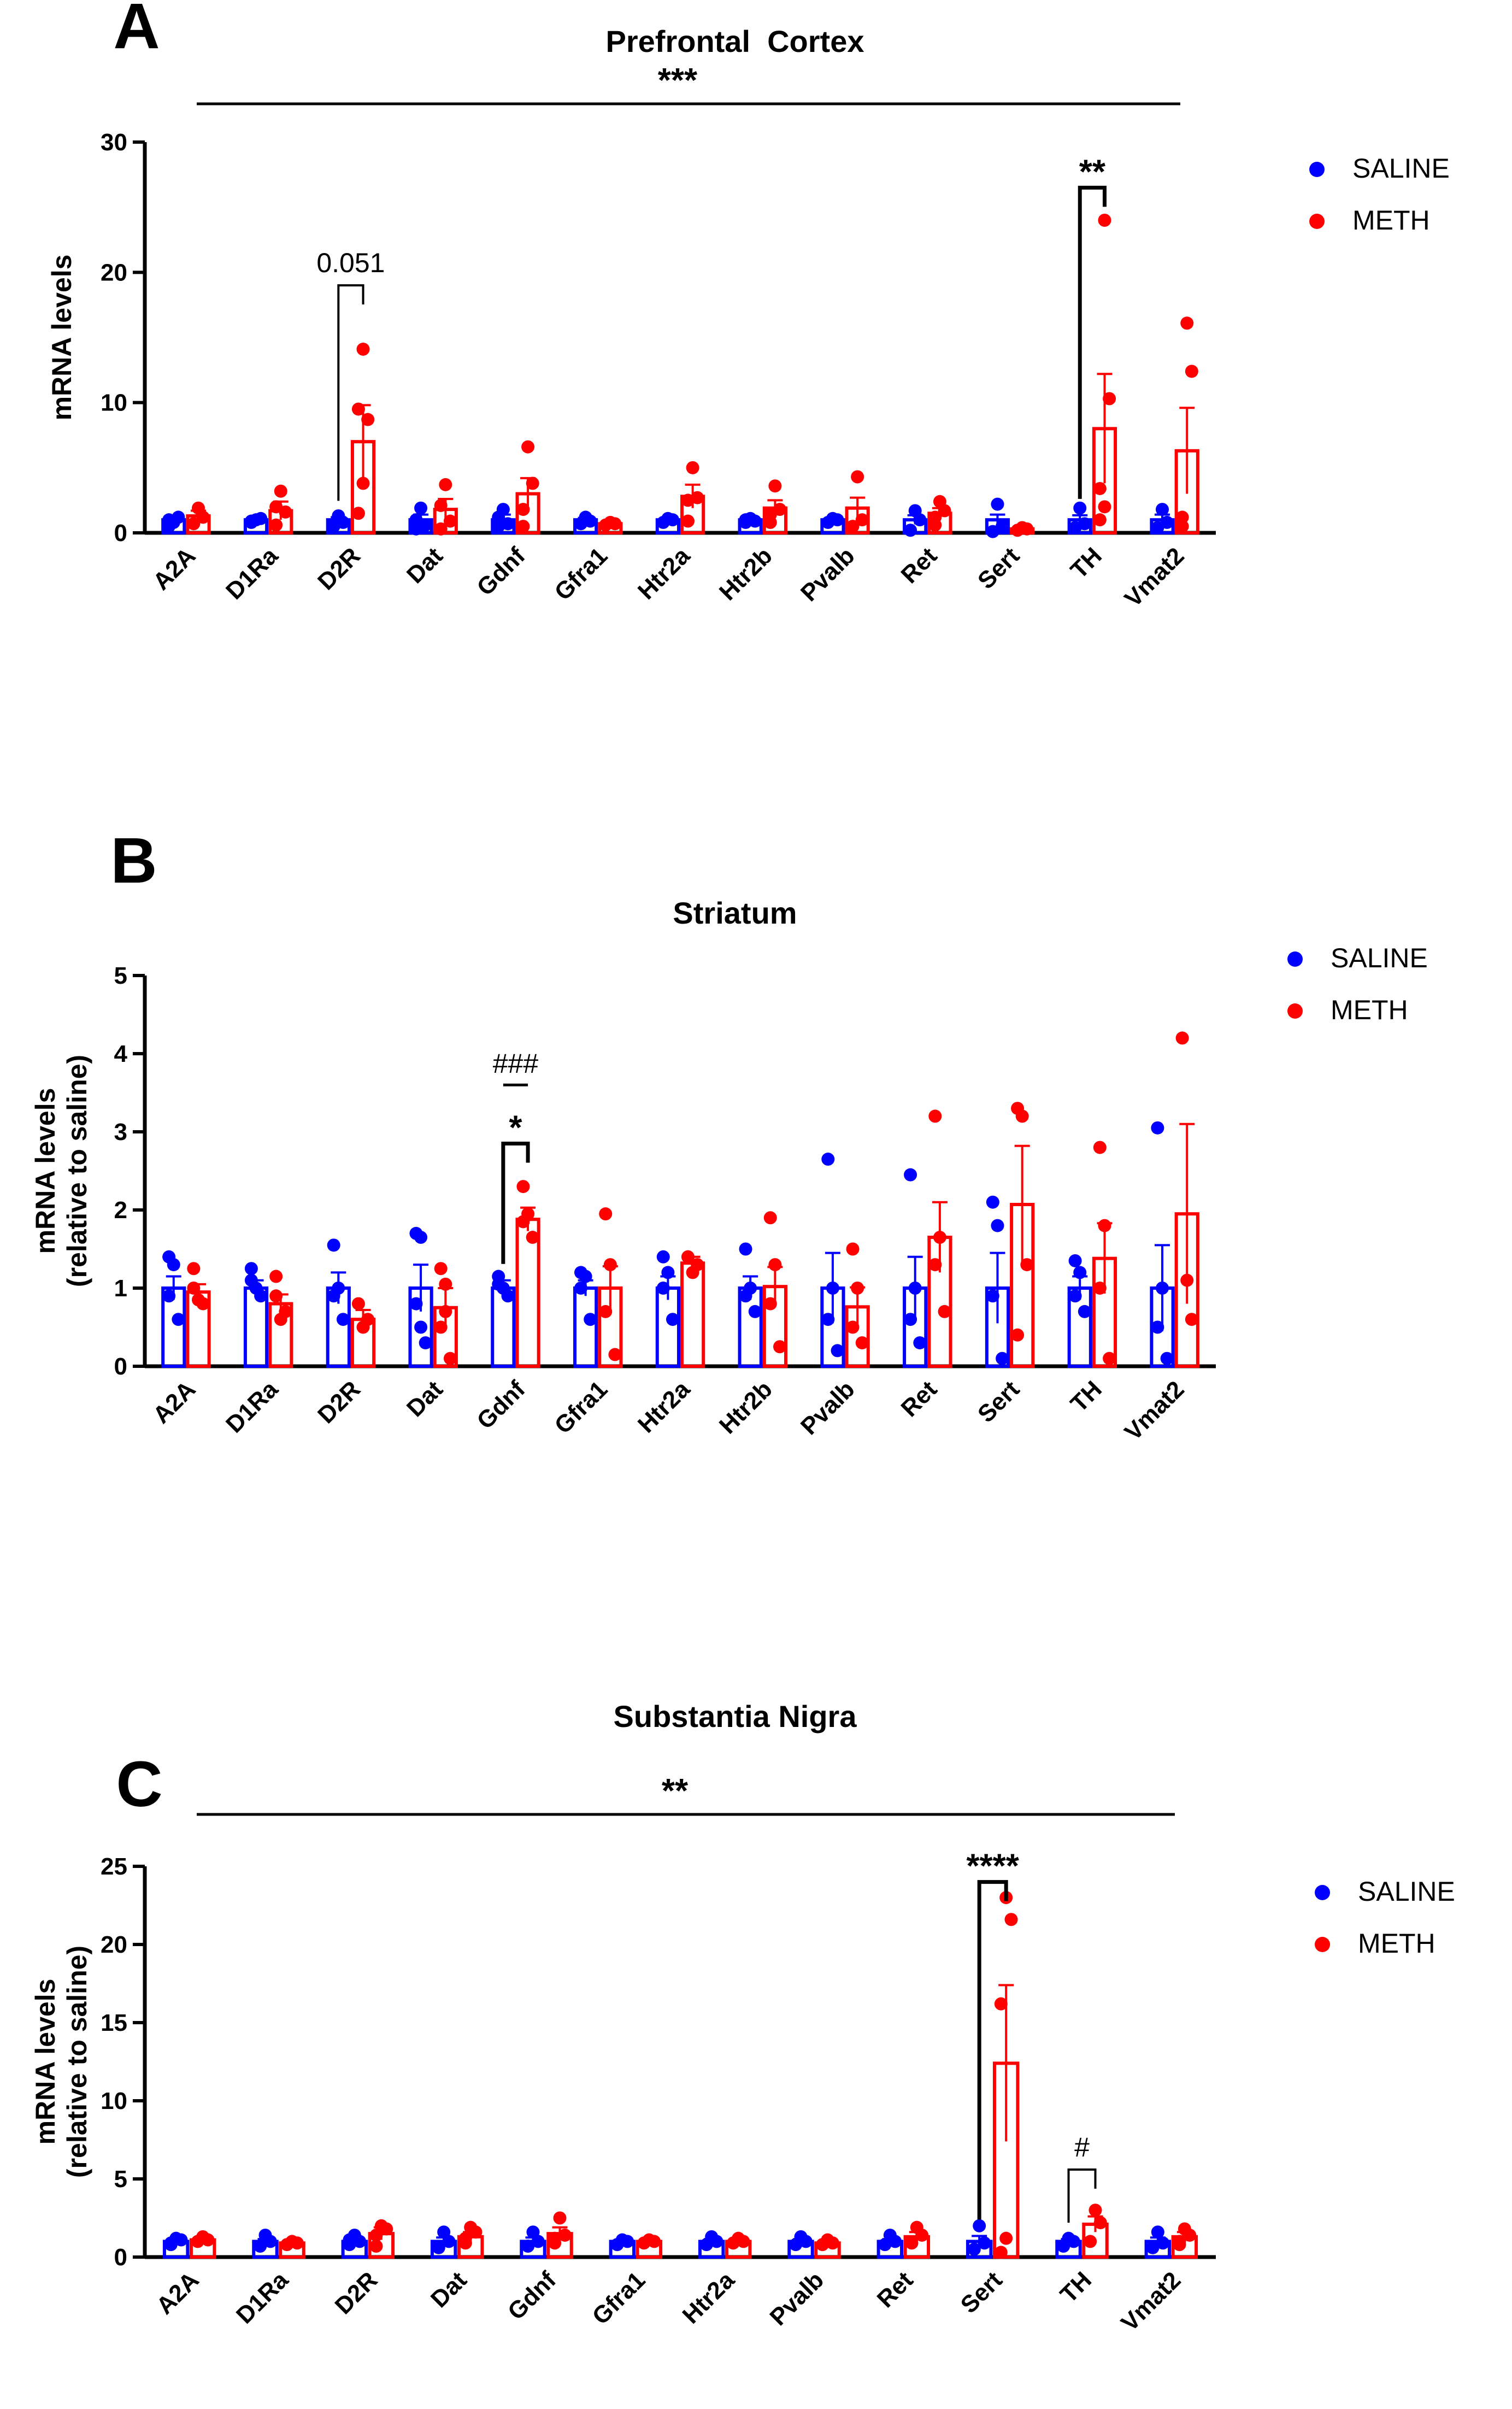 This screenshot has height=2409, width=1512. What do you see at coordinates (1082, 2195) in the screenshot?
I see `significance-bracket` at bounding box center [1082, 2195].